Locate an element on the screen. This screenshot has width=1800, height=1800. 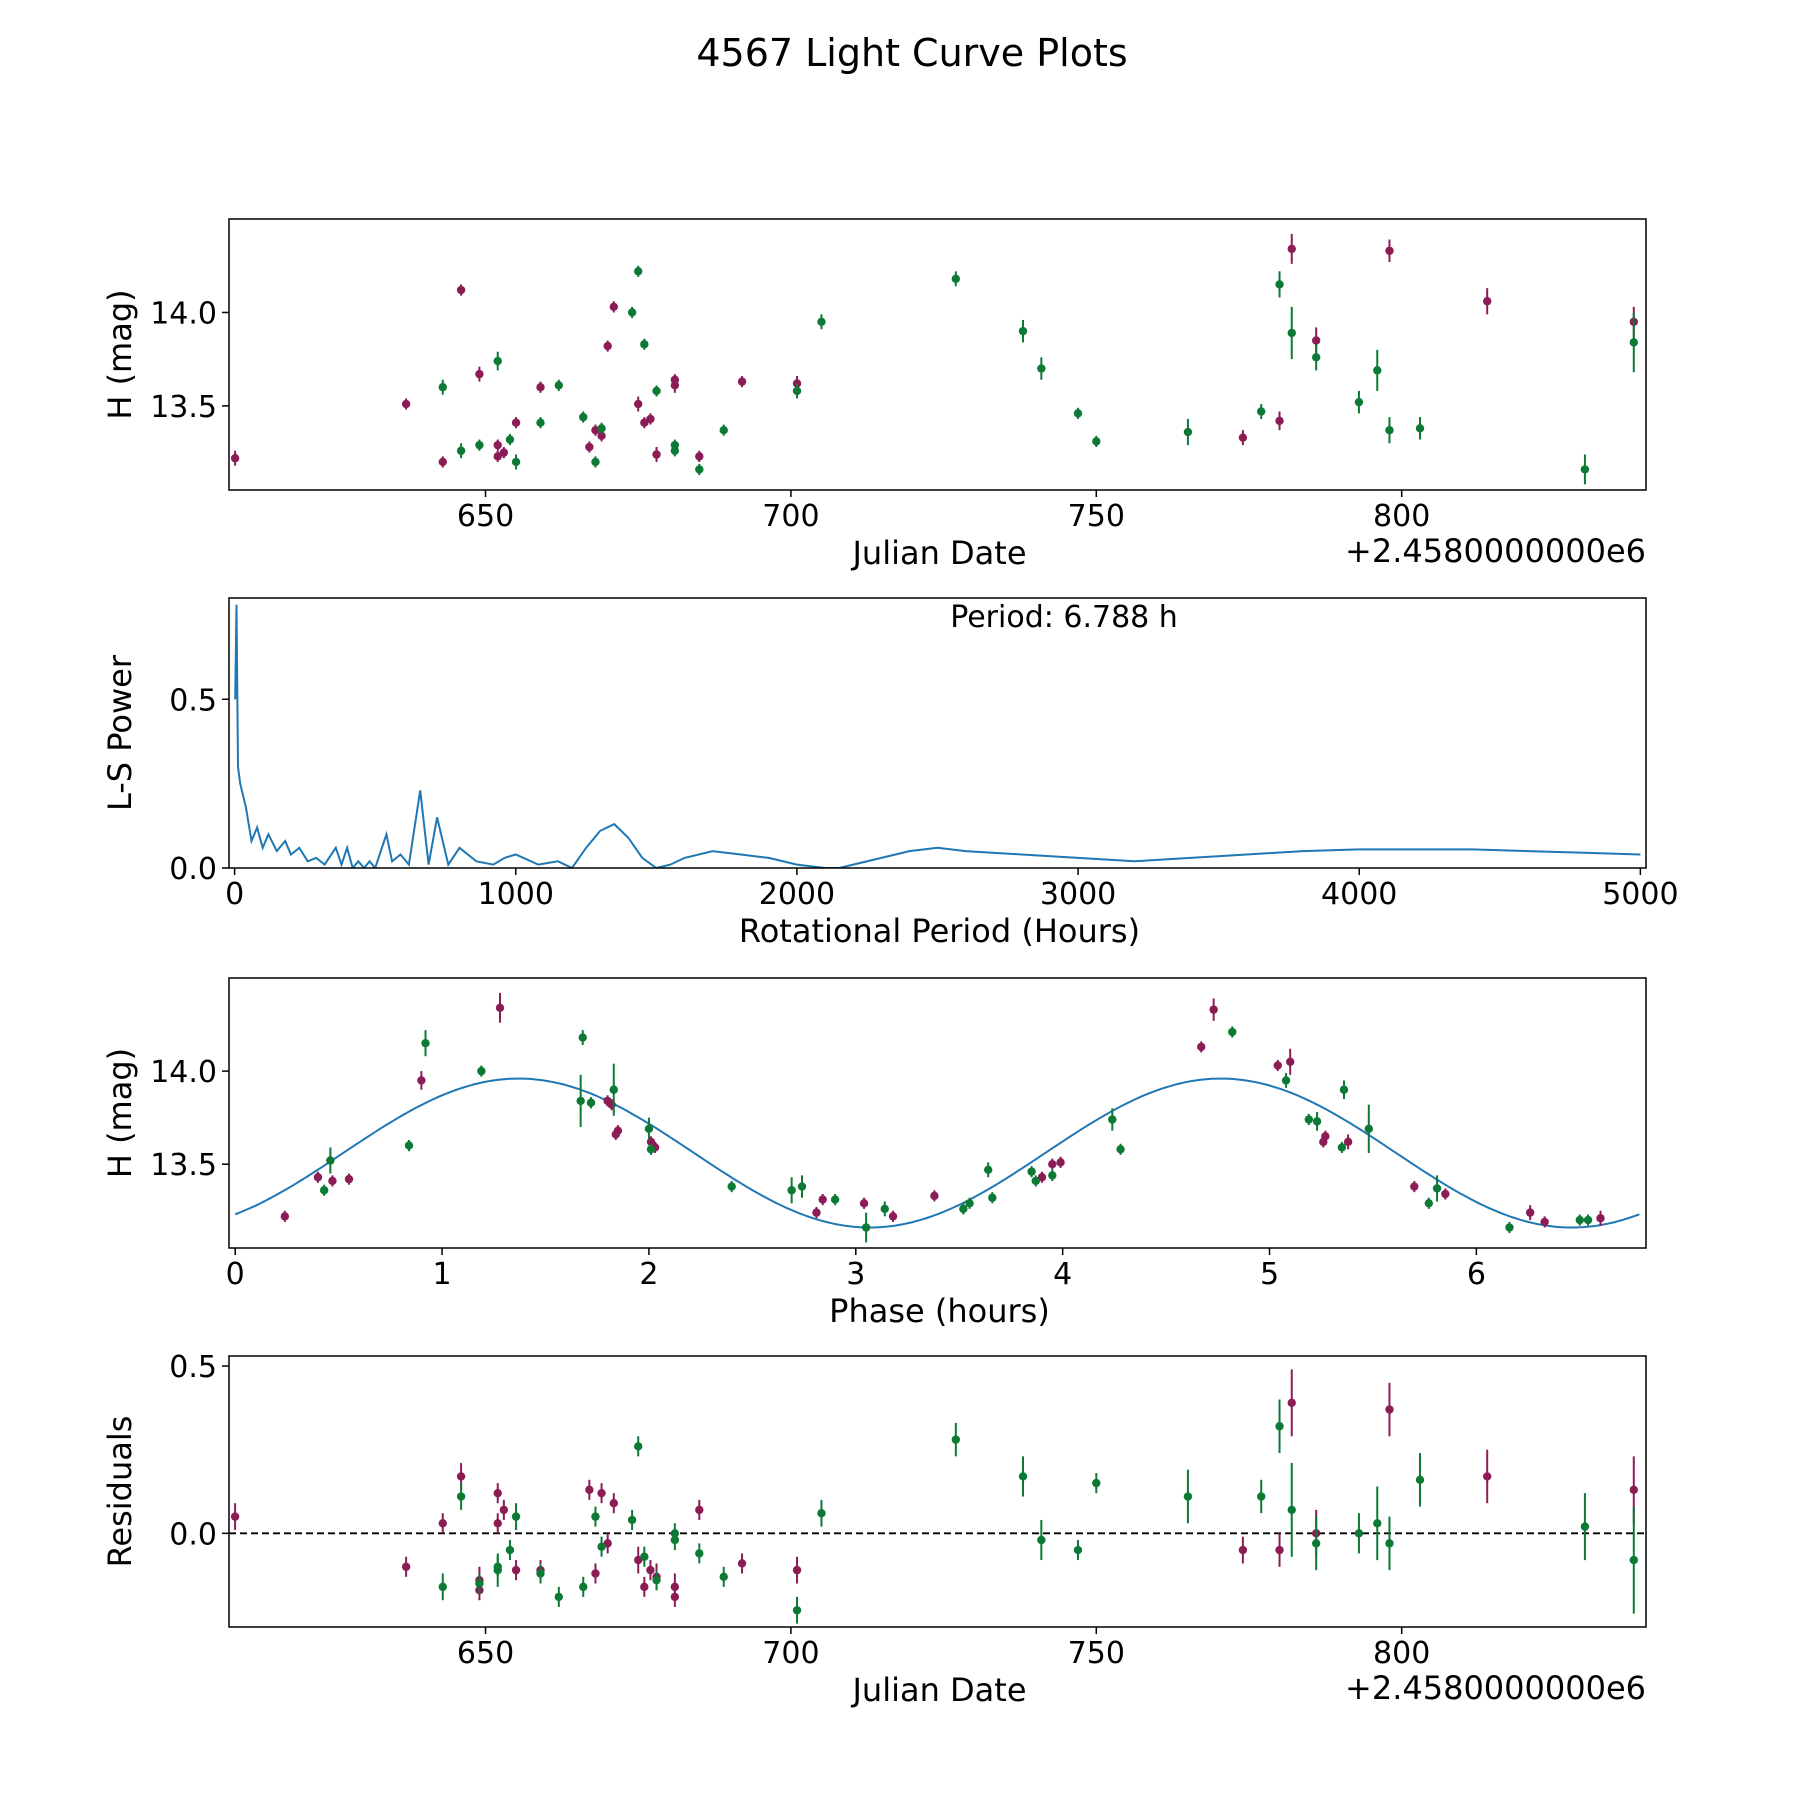
phase-folded-y-tick-label: 13.5 is located at coordinates (183, 1165).